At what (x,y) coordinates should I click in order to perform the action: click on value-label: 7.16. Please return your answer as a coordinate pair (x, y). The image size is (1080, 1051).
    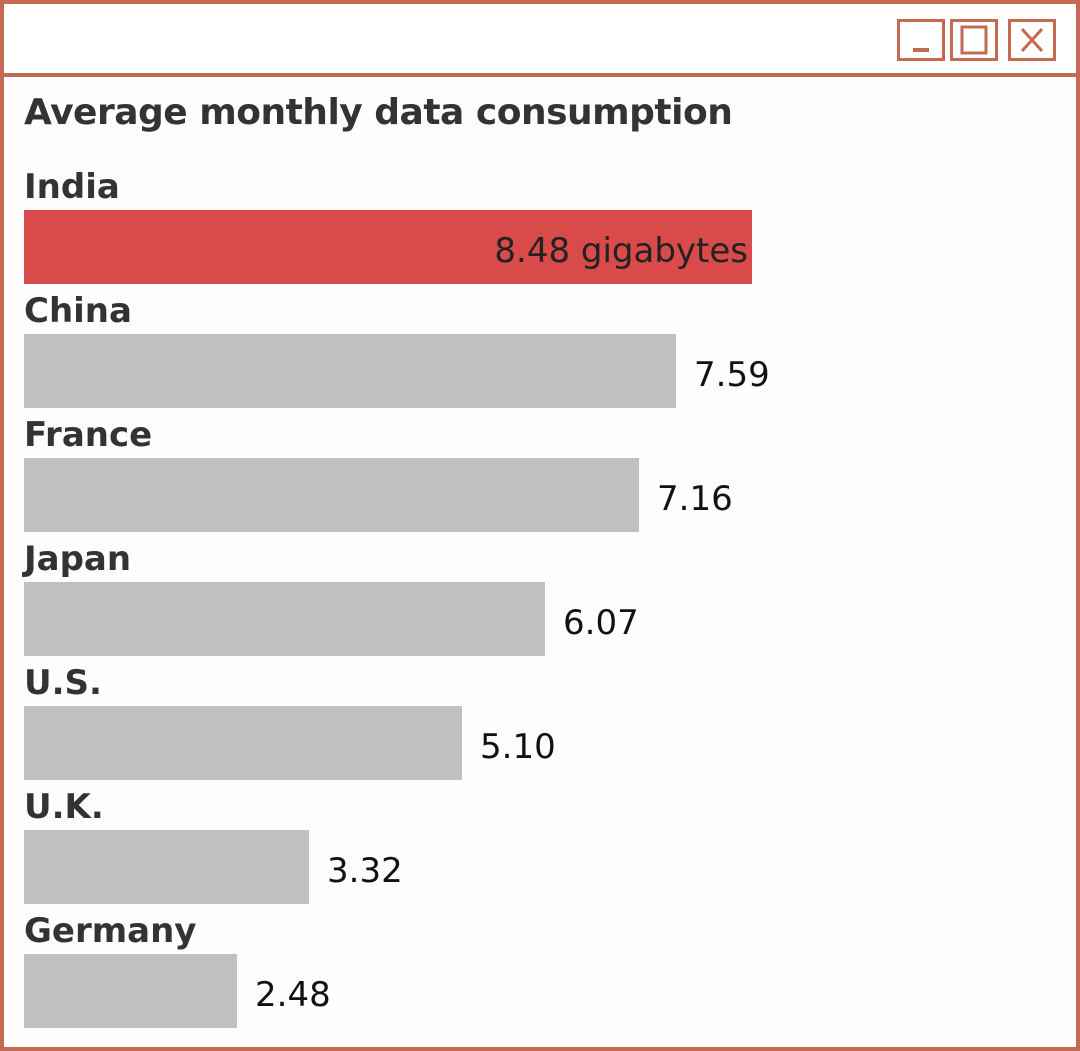
    Looking at the image, I should click on (695, 499).